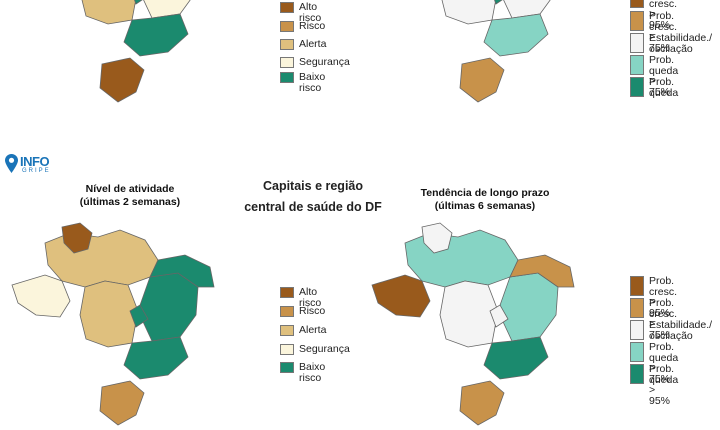 This screenshot has width=720, height=430. What do you see at coordinates (130, 195) in the screenshot?
I see `heading-activity: Nível de atividade (últimas 2 semanas)` at bounding box center [130, 195].